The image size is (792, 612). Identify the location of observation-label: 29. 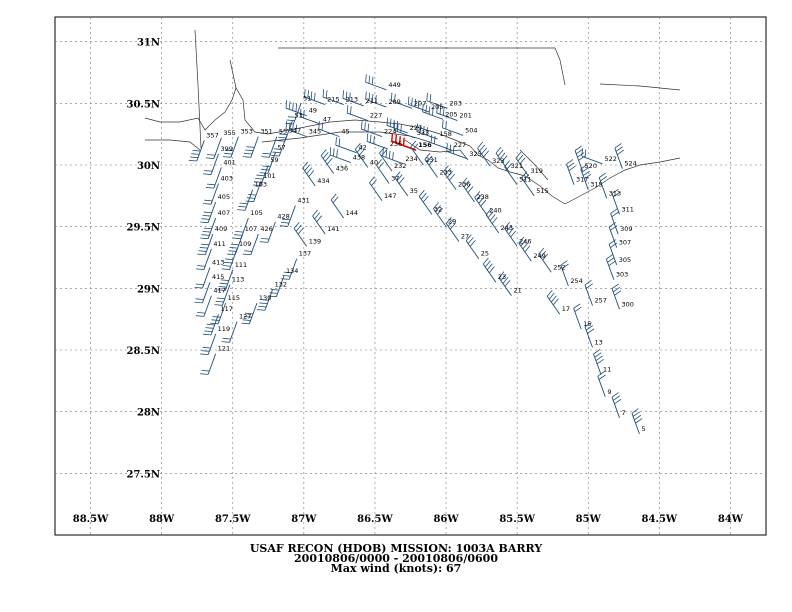
(452, 222).